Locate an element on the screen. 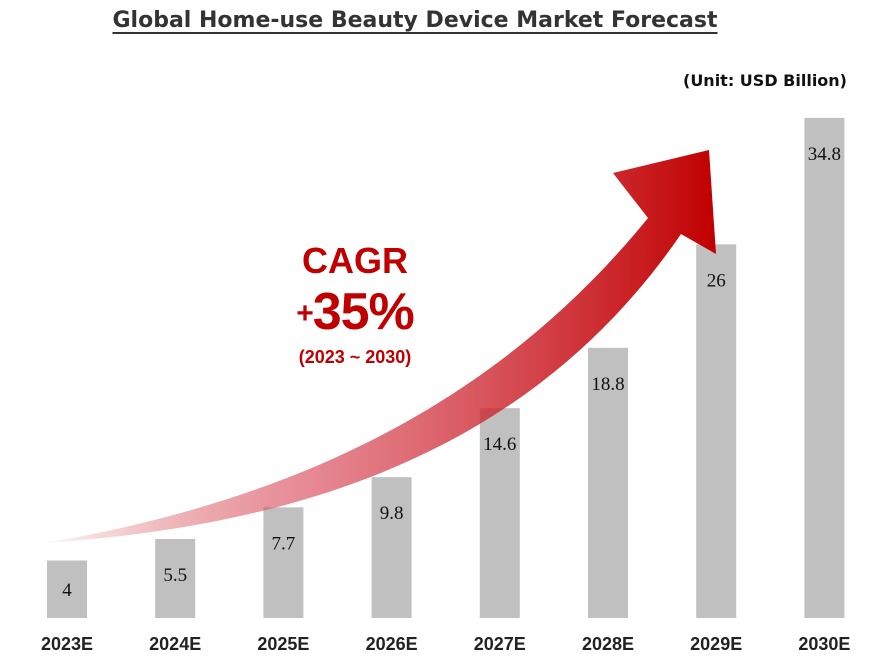 This screenshot has width=873, height=658. cagr-plus: + is located at coordinates (305, 313).